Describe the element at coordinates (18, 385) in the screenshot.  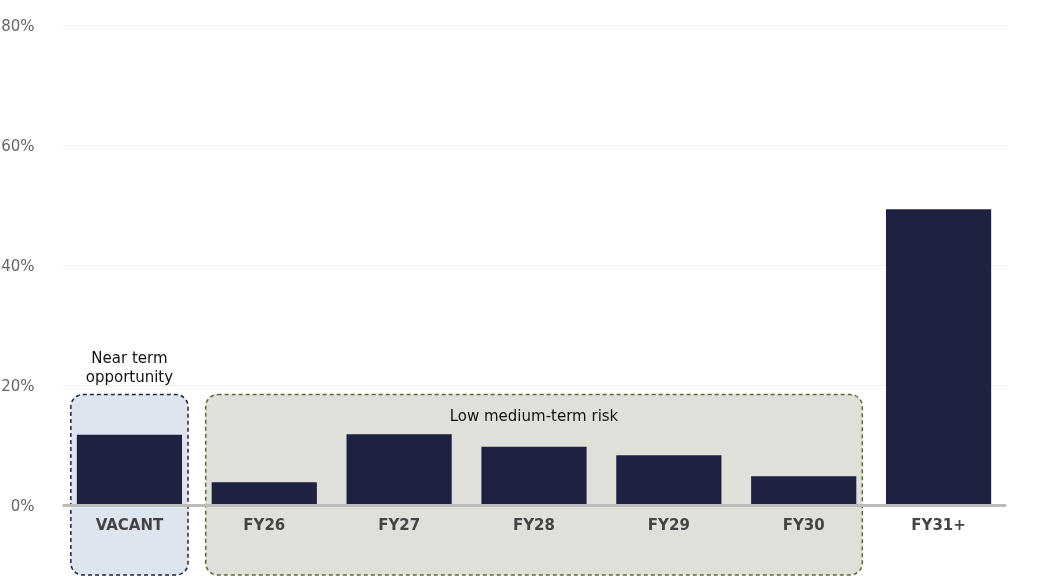
I see `y-tick-label: 20%` at that location.